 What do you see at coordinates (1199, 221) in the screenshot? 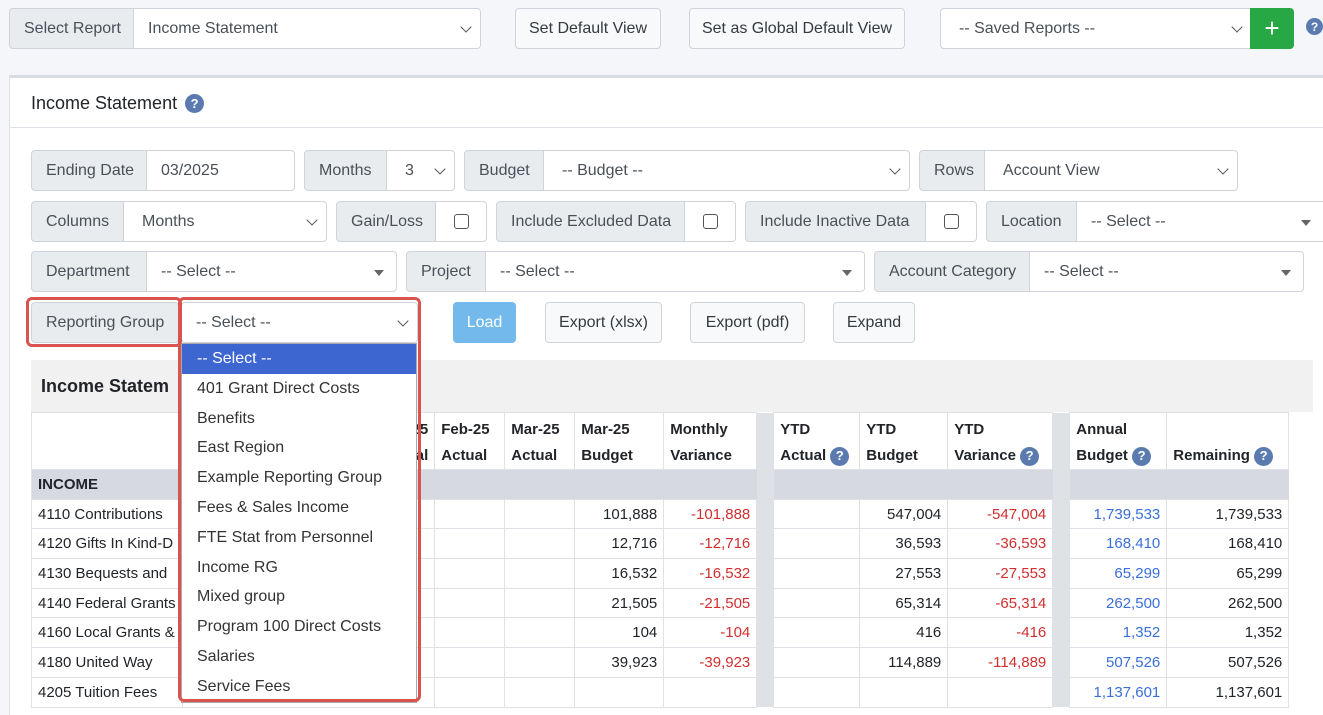
I see `location-select: -- Select --` at bounding box center [1199, 221].